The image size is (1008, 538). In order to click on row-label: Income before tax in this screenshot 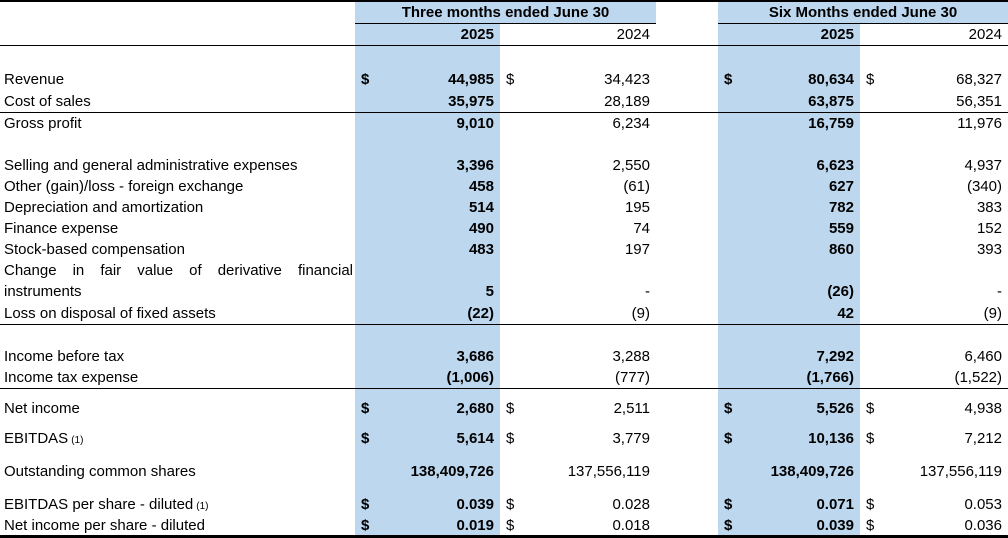, I will do `click(64, 356)`.